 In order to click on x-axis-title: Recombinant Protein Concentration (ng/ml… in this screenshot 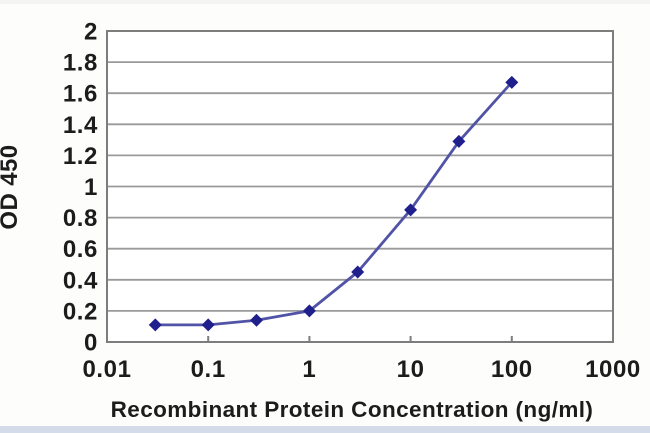, I will do `click(352, 409)`.